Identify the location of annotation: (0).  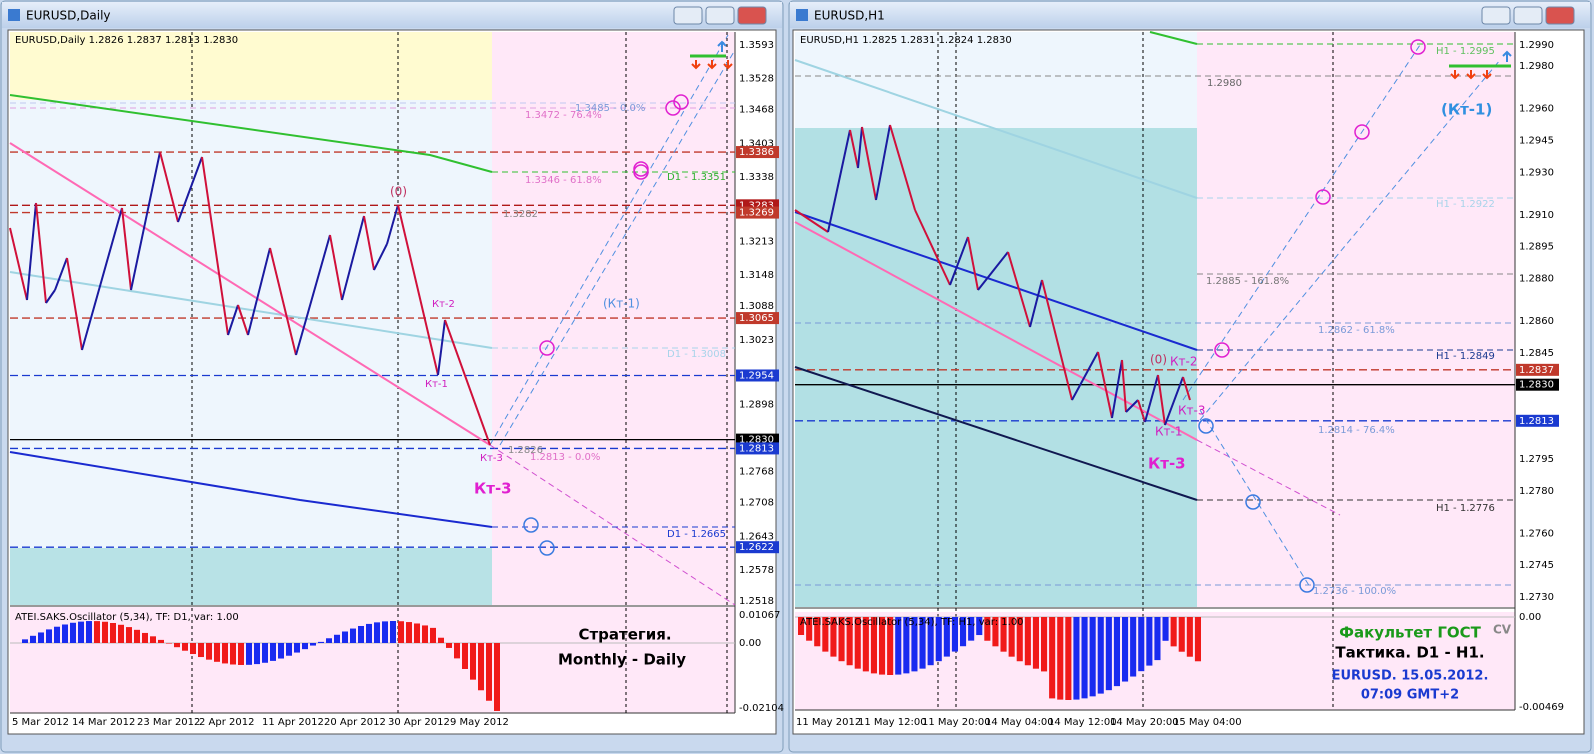
(398, 192).